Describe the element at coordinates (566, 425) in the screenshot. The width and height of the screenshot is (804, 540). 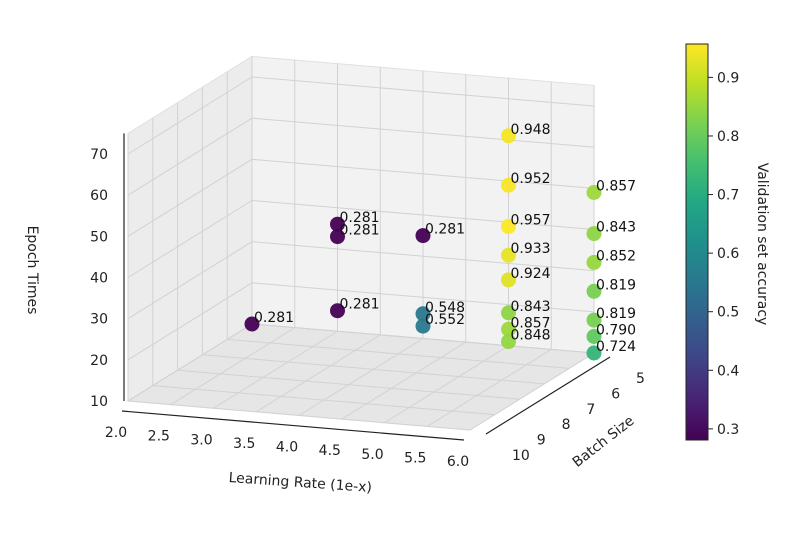
I see `y-tick-label: 8` at that location.